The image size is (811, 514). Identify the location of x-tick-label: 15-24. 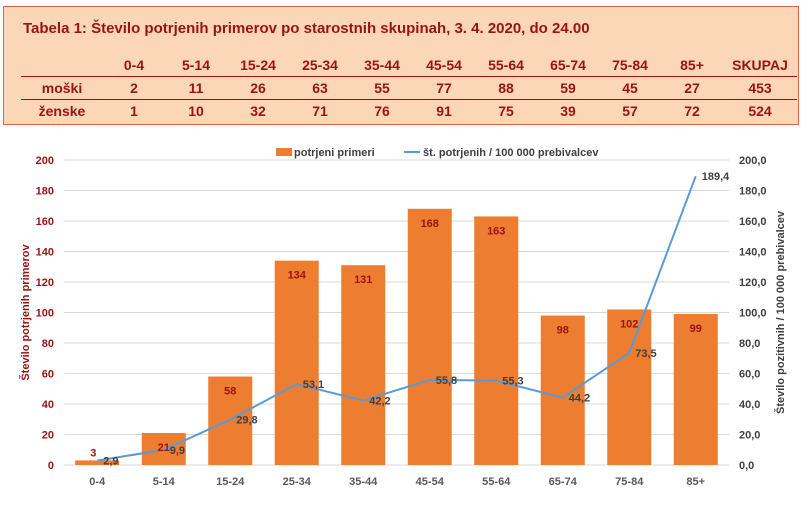
(230, 482).